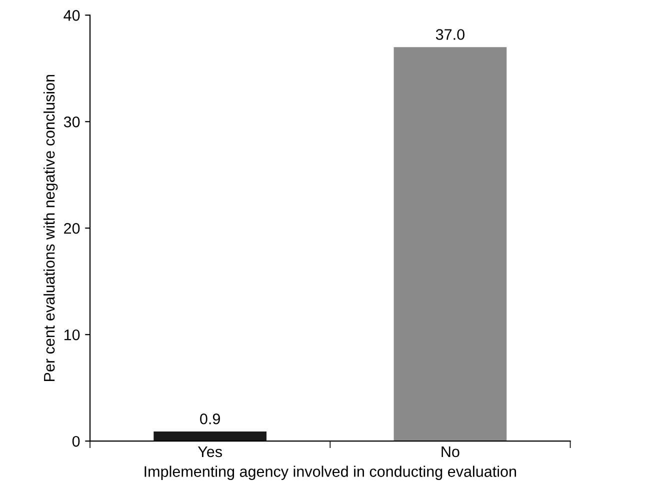 The width and height of the screenshot is (657, 489). Describe the element at coordinates (450, 34) in the screenshot. I see `data-label: 37.0` at that location.